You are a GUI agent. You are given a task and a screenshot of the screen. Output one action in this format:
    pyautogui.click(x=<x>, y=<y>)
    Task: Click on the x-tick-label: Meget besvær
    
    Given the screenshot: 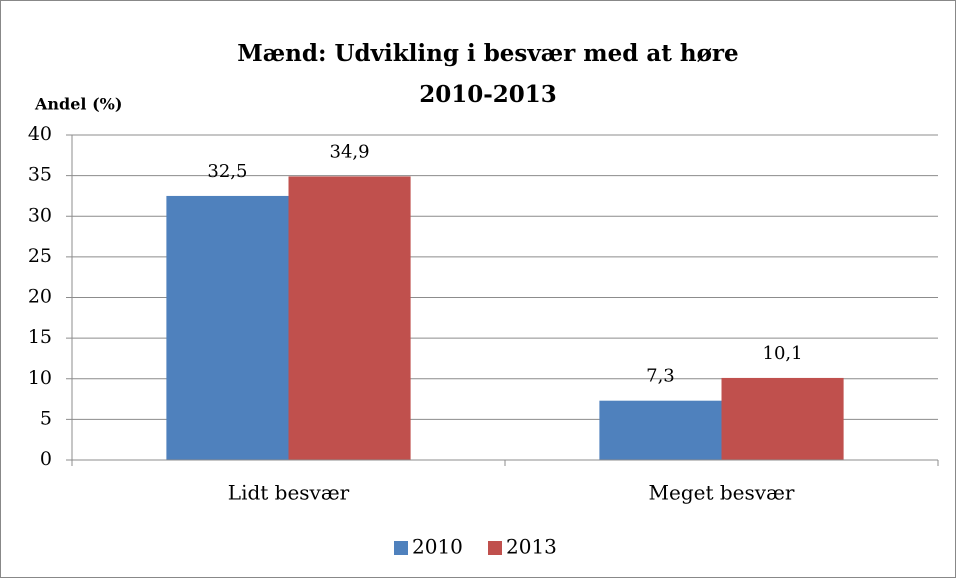 What is the action you would take?
    pyautogui.click(x=722, y=493)
    